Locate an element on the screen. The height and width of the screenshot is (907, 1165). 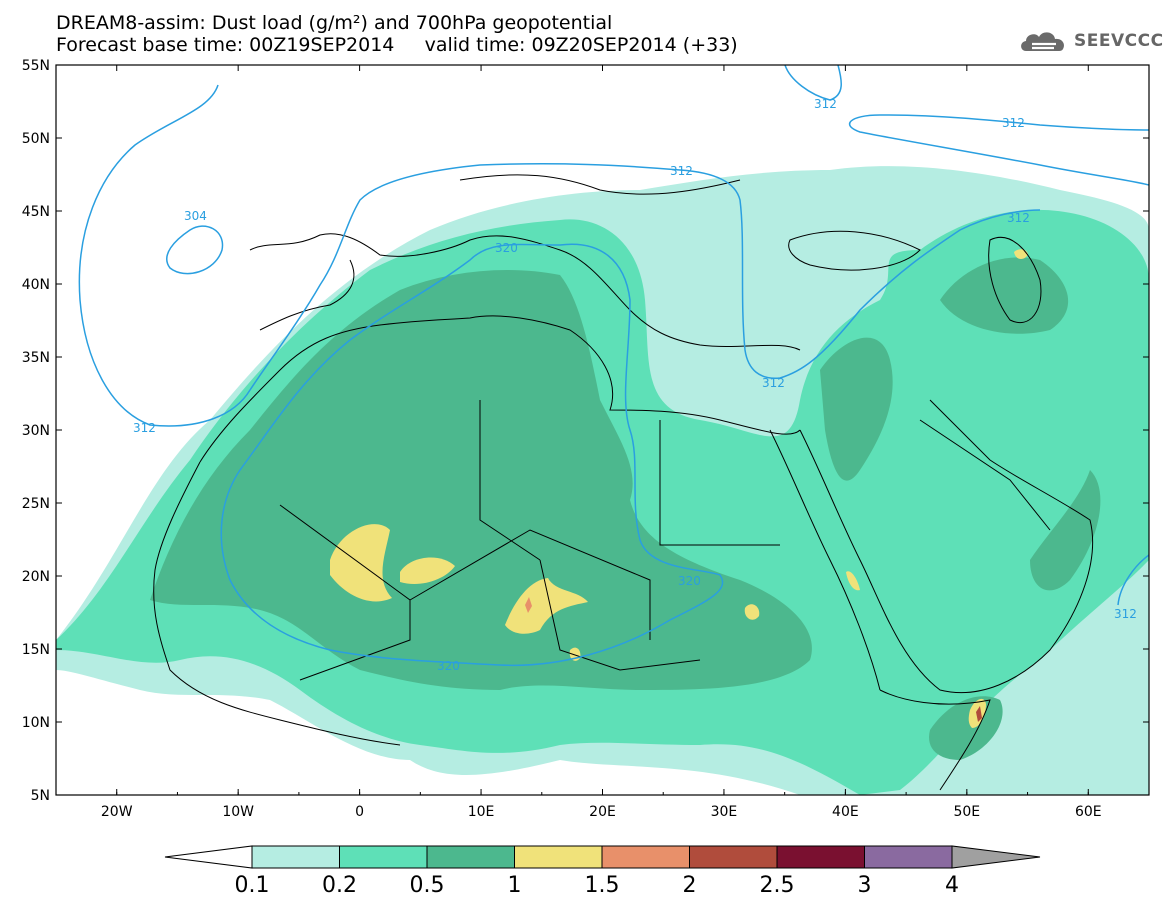
colorbar-label: 2.5 is located at coordinates (777, 885).